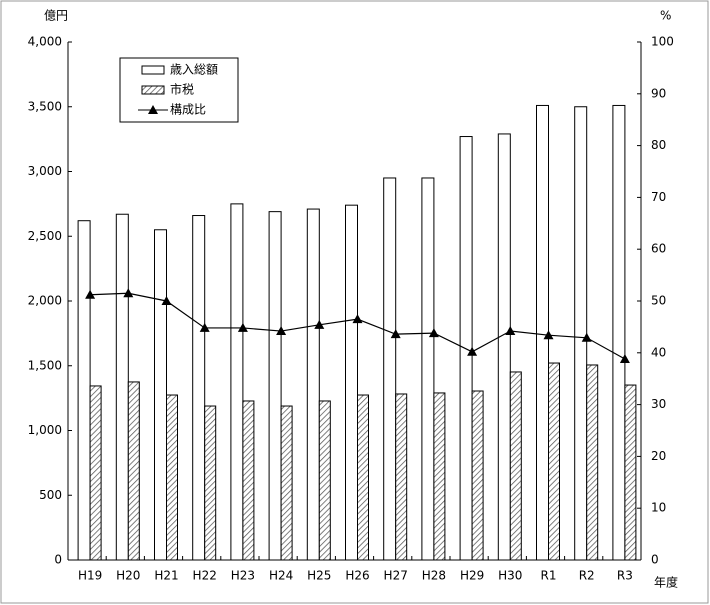 Image resolution: width=710 pixels, height=605 pixels. I want to click on legend-box, so click(179, 90).